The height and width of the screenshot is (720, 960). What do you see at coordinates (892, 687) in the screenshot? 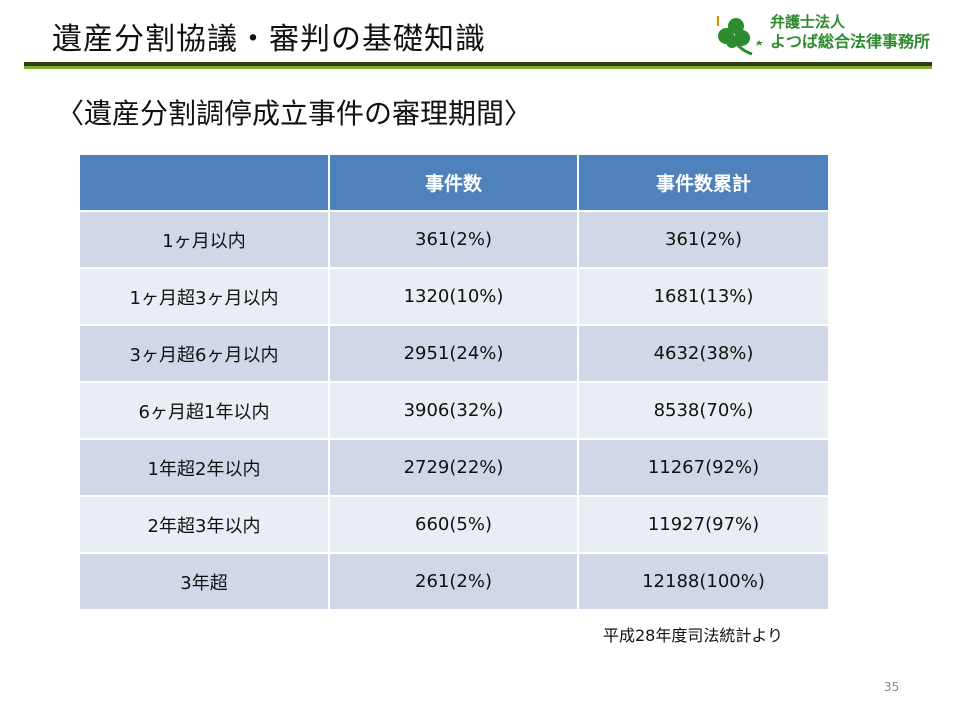
I see `page-number: 35` at bounding box center [892, 687].